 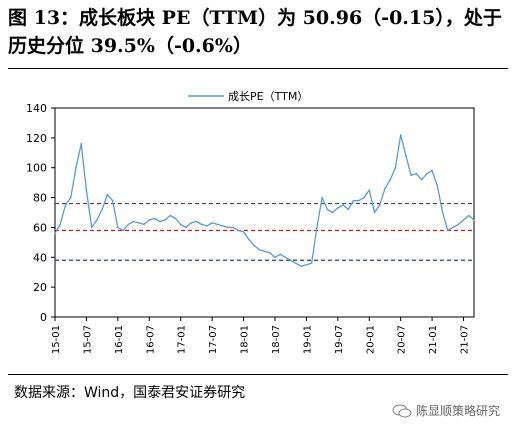 I want to click on y-tick-label: 40, so click(x=40, y=257).